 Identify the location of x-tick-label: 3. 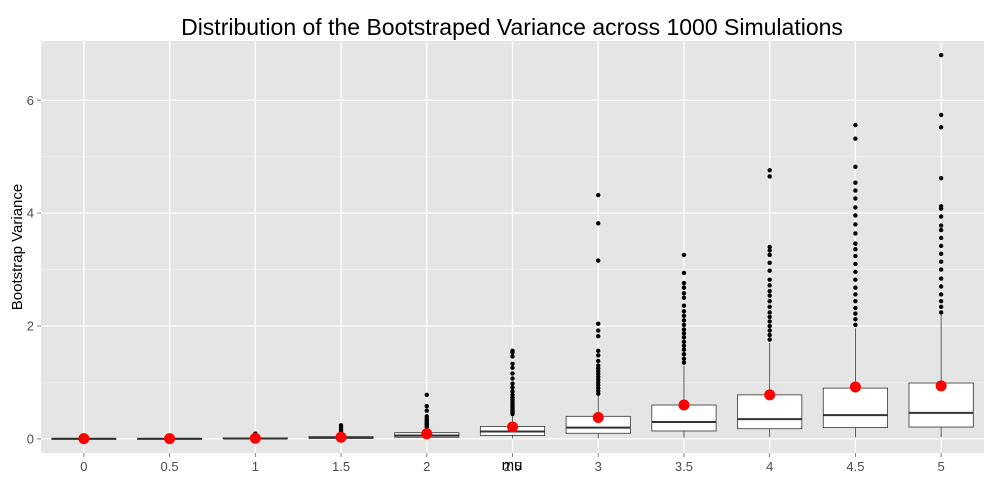
(598, 466).